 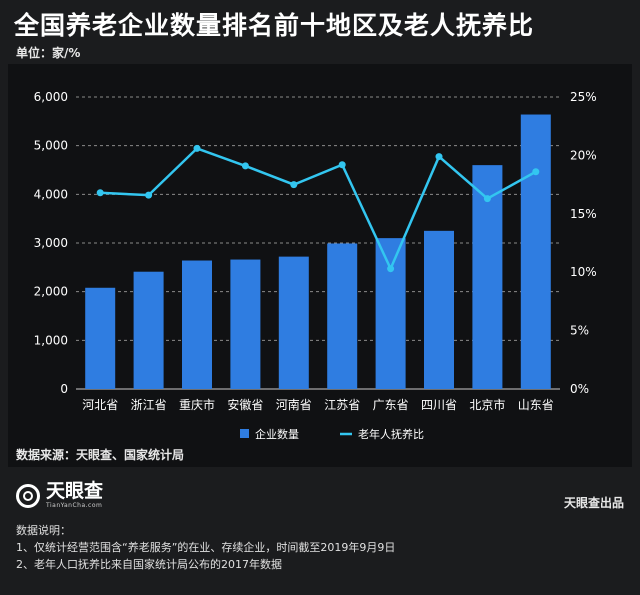 What do you see at coordinates (51, 97) in the screenshot?
I see `y-left-tick-label: 6,000` at bounding box center [51, 97].